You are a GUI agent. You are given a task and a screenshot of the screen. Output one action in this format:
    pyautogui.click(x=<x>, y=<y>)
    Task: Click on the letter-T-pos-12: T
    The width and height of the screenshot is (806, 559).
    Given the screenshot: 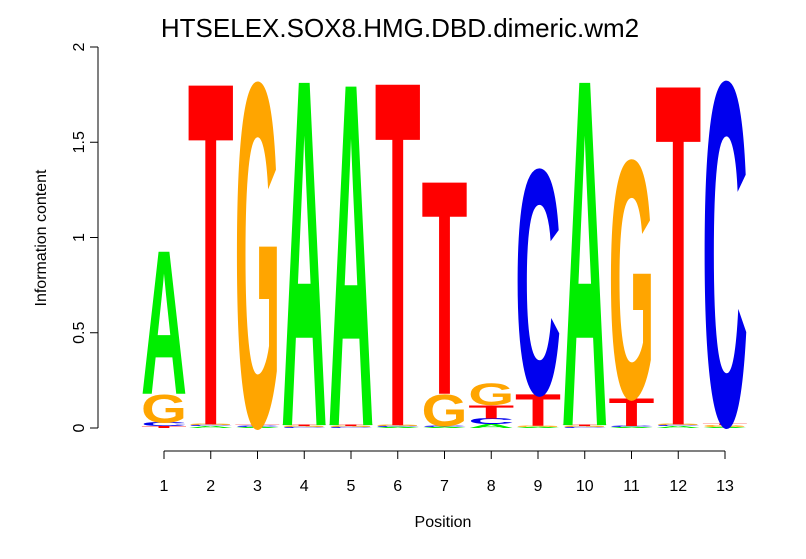 What is the action you would take?
    pyautogui.click(x=678, y=264)
    